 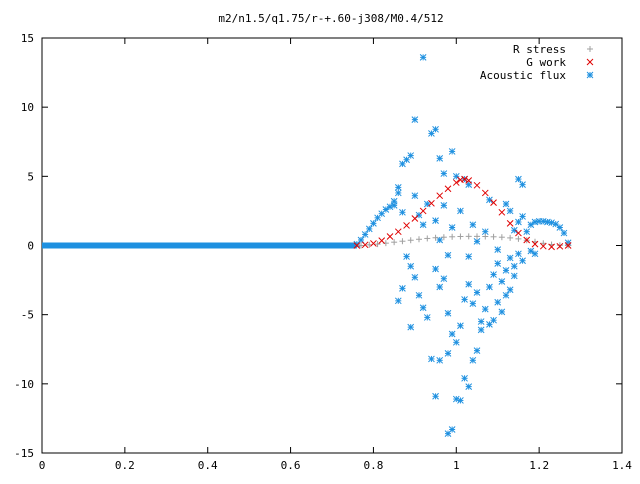 What do you see at coordinates (590, 75) in the screenshot?
I see `legend-marker-acoustic-flux` at bounding box center [590, 75].